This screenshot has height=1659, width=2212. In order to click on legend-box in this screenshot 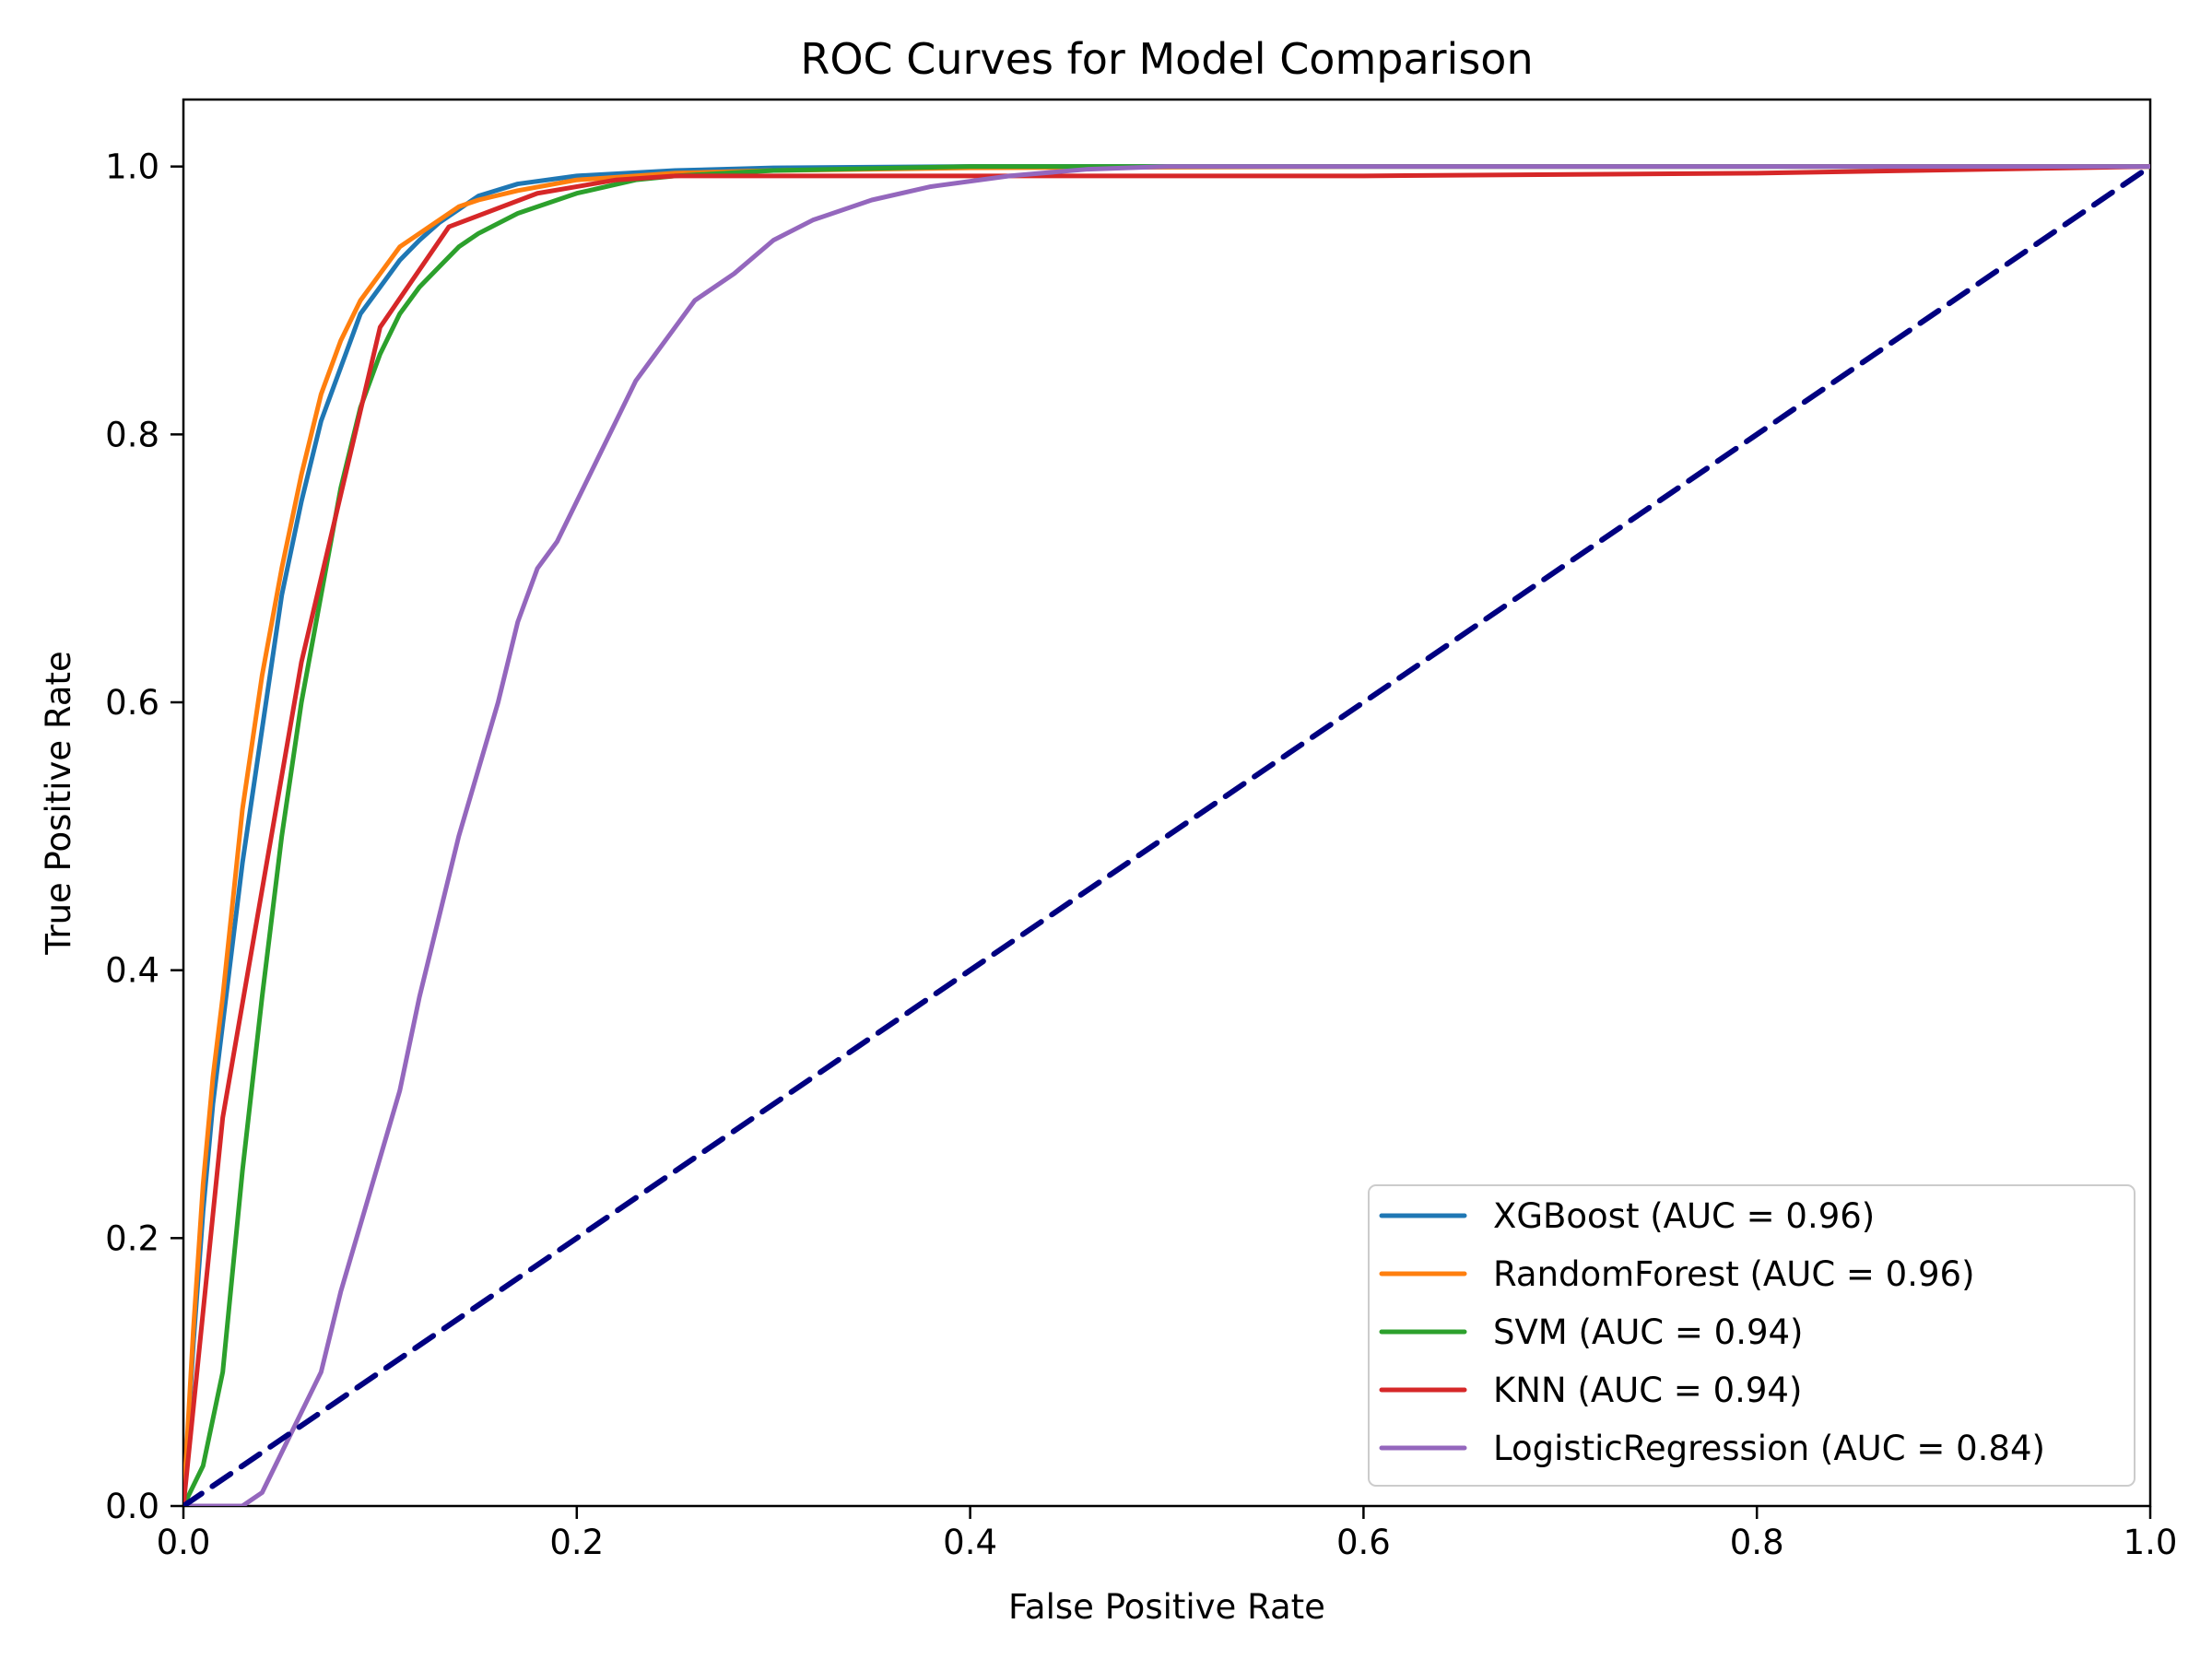, I will do `click(1752, 1335)`.